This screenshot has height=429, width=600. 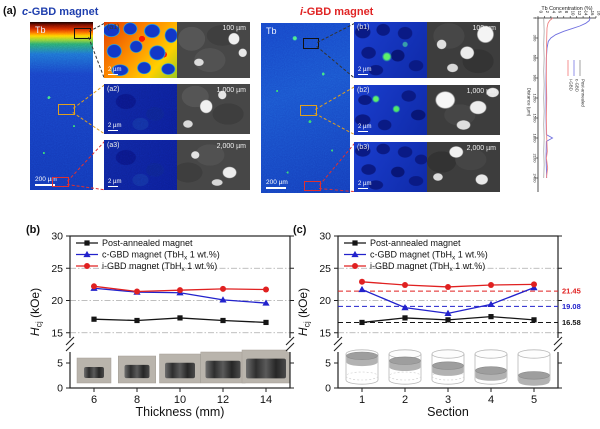 What do you see at coordinates (60, 12) in the screenshot?
I see `c-gbd-title: c-GBD magnet` at bounding box center [60, 12].